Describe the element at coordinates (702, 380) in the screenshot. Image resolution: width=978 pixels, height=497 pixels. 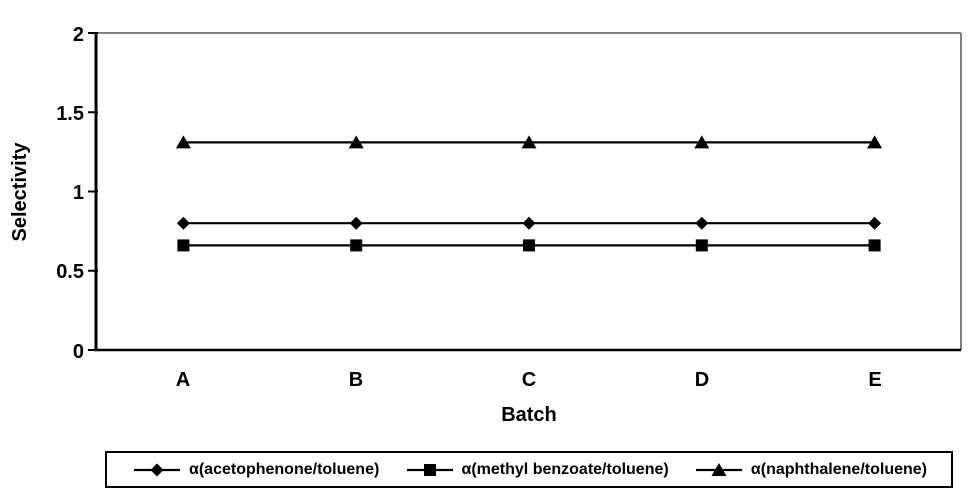
I see `x-category-label-d: D` at that location.